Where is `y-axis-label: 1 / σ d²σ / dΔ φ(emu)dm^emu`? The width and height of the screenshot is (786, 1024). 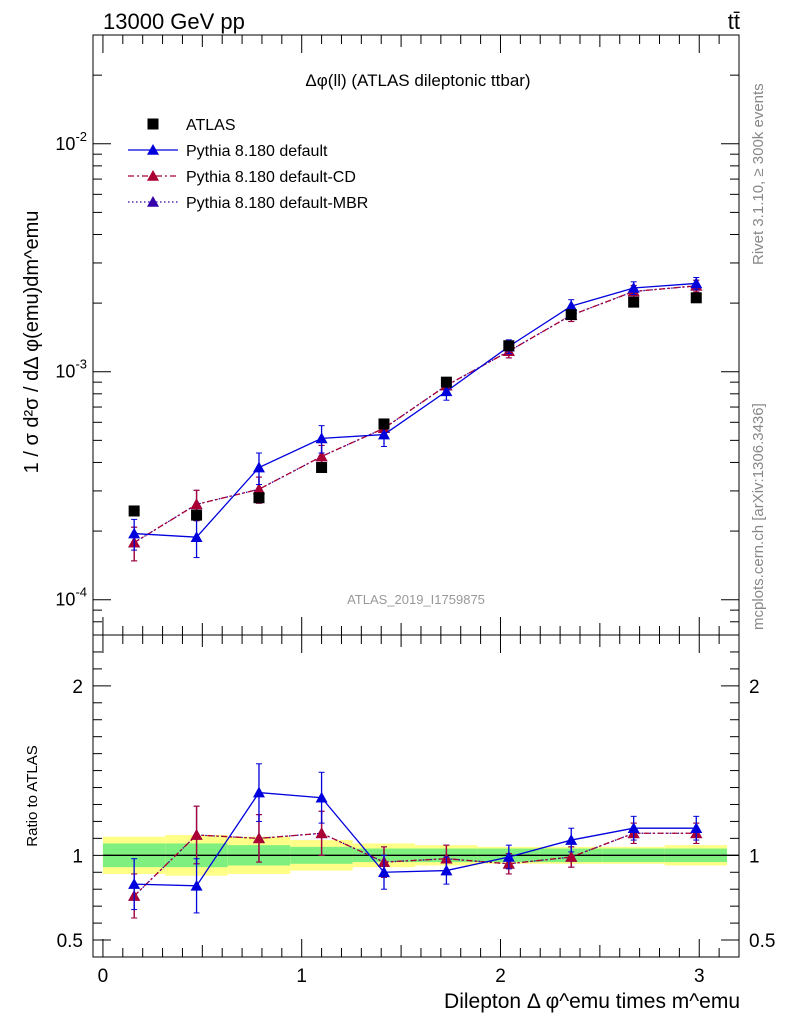
y-axis-label: 1 / σ d²σ / dΔ φ(emu)dm^emu is located at coordinates (32, 342).